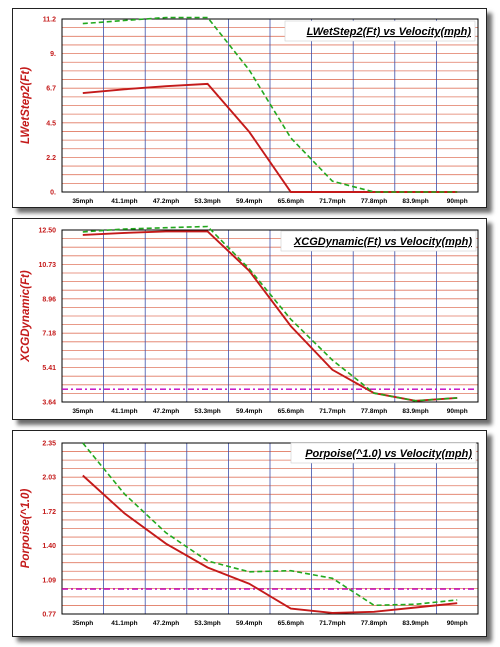  Describe the element at coordinates (49, 512) in the screenshot. I see `y-tick-label: 1.72` at that location.